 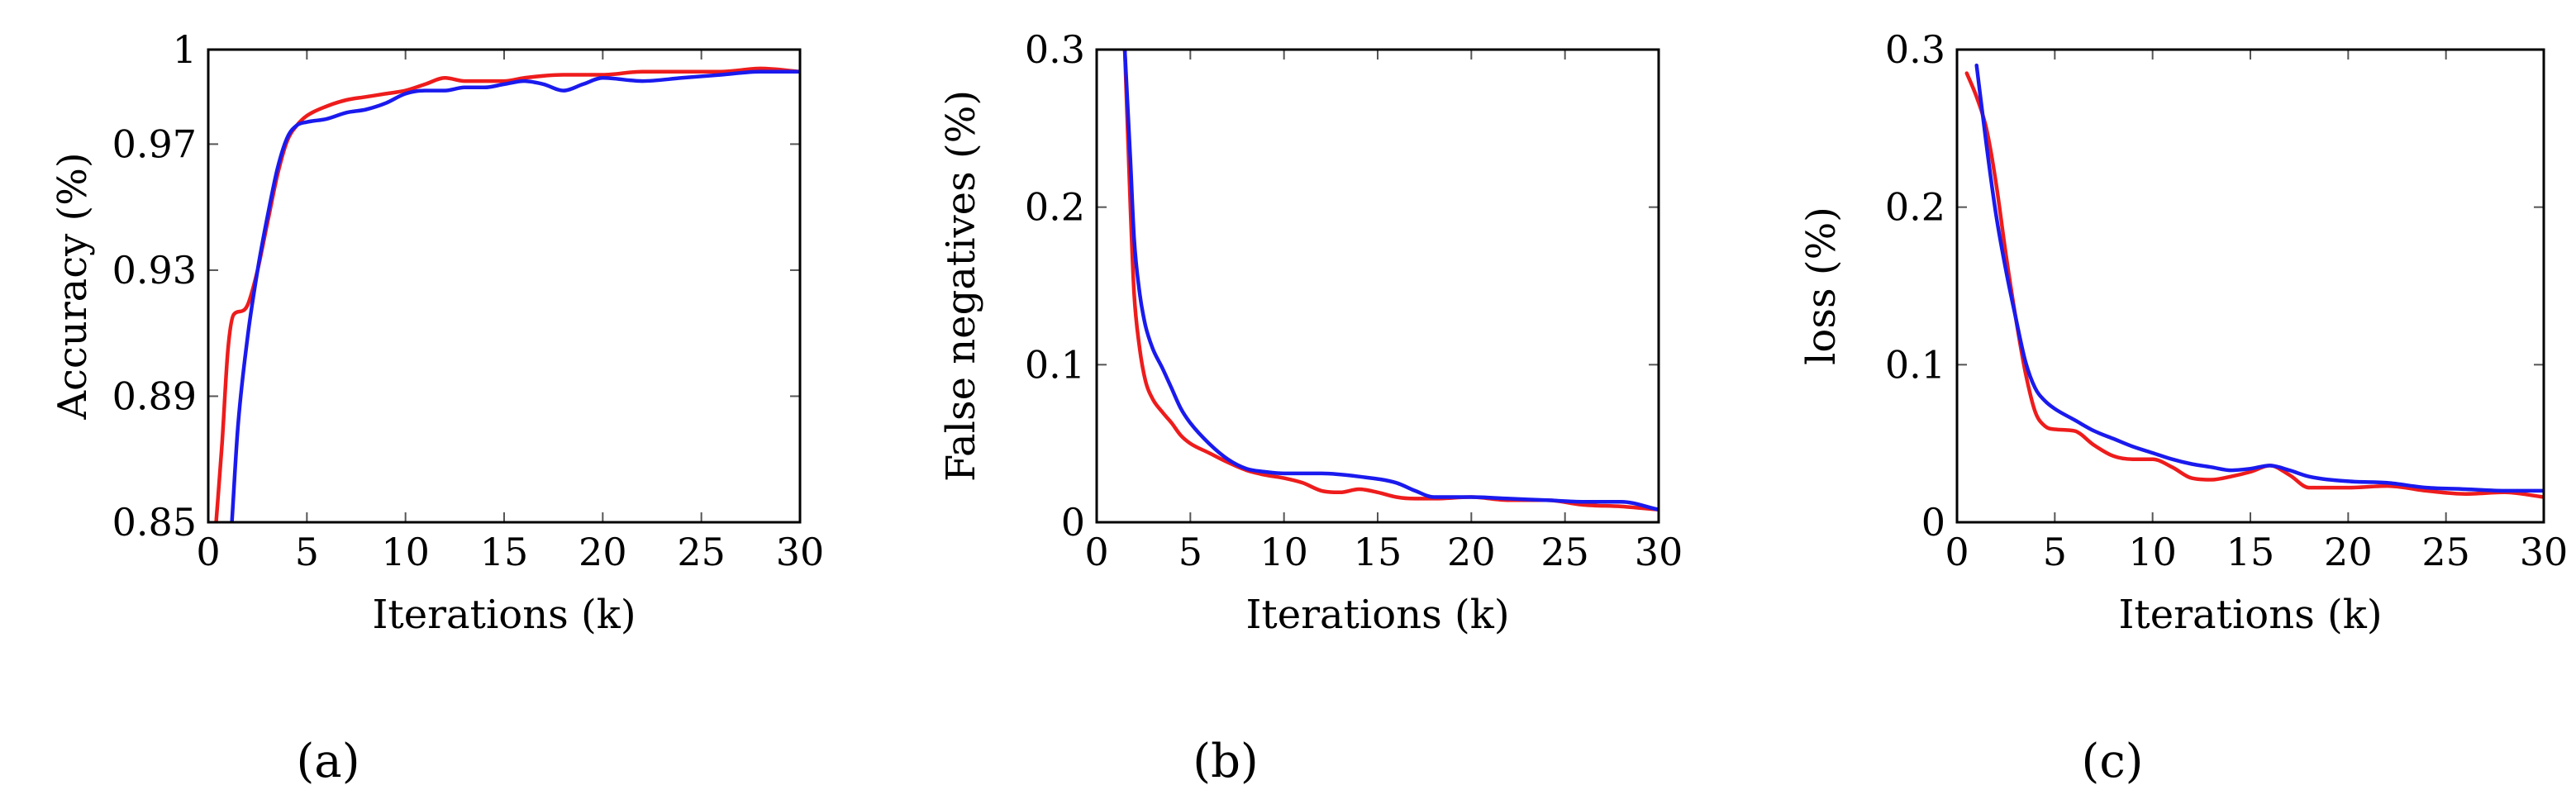 What do you see at coordinates (328, 761) in the screenshot?
I see `panel-caption: (a)` at bounding box center [328, 761].